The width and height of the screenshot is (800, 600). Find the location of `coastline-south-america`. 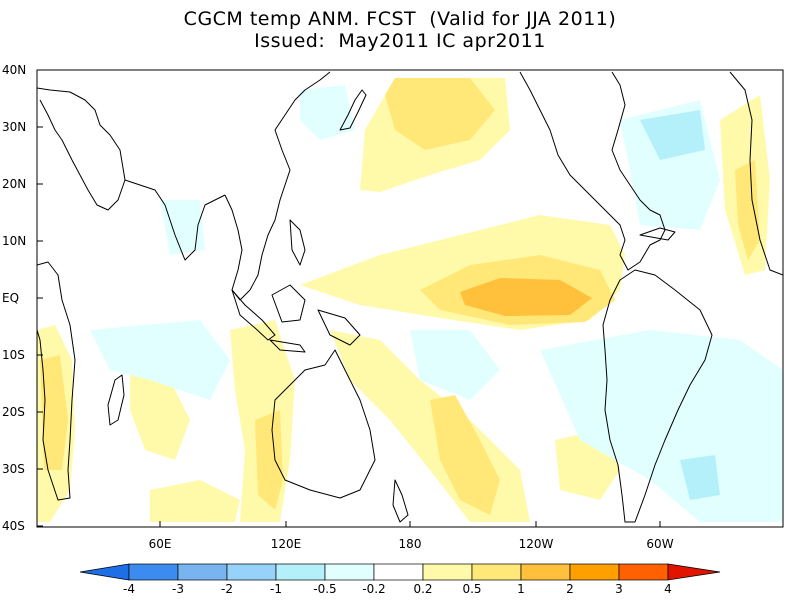

coastline-south-america is located at coordinates (657, 396).